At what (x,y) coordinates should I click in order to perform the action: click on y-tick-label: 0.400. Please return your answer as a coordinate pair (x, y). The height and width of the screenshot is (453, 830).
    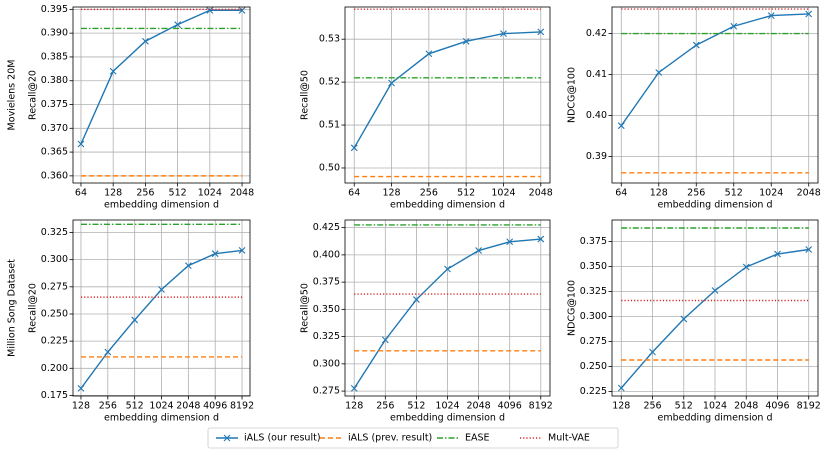
    Looking at the image, I should click on (326, 254).